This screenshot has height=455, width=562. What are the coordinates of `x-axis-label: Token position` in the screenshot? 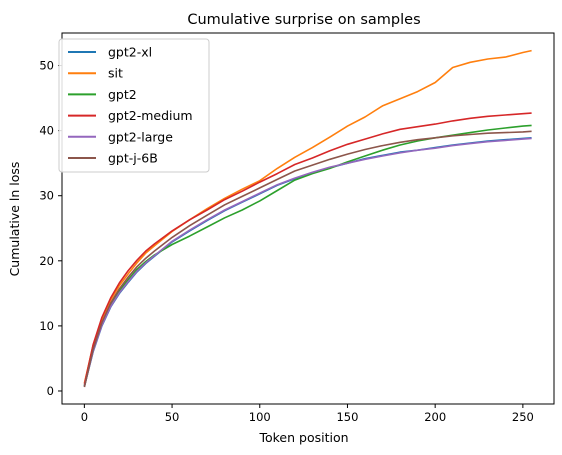 It's located at (303, 437).